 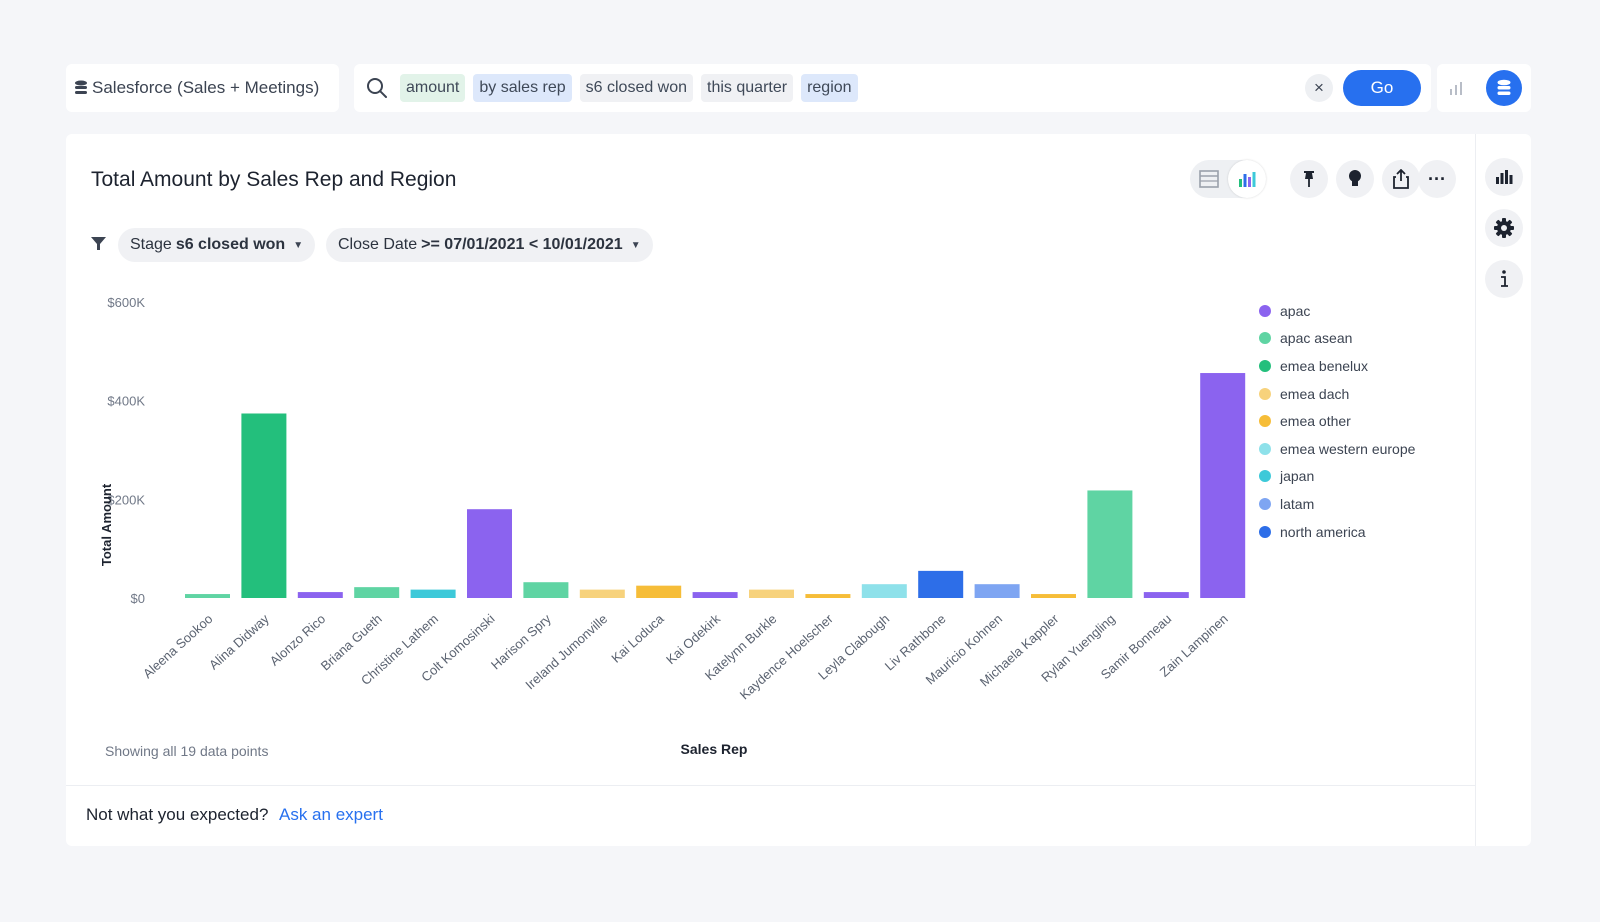 I want to click on settings-button, so click(x=1504, y=228).